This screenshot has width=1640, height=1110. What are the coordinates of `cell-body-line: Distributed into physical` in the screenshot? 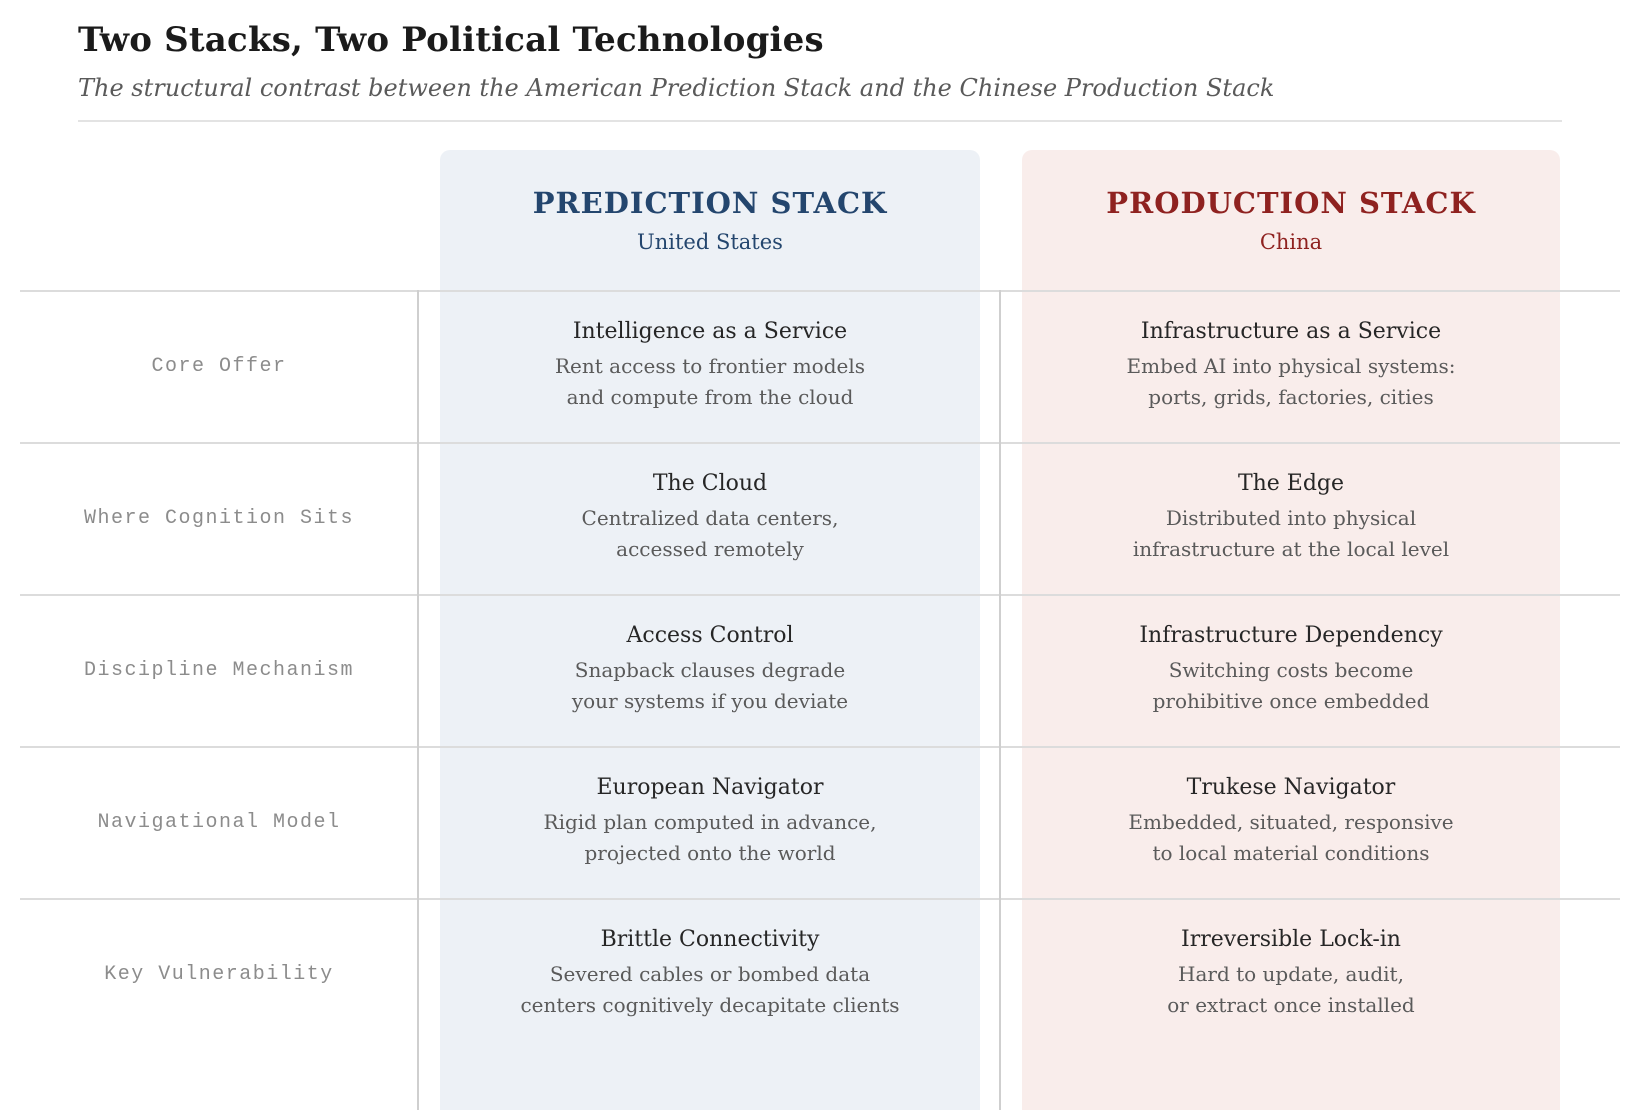 It's located at (1291, 518).